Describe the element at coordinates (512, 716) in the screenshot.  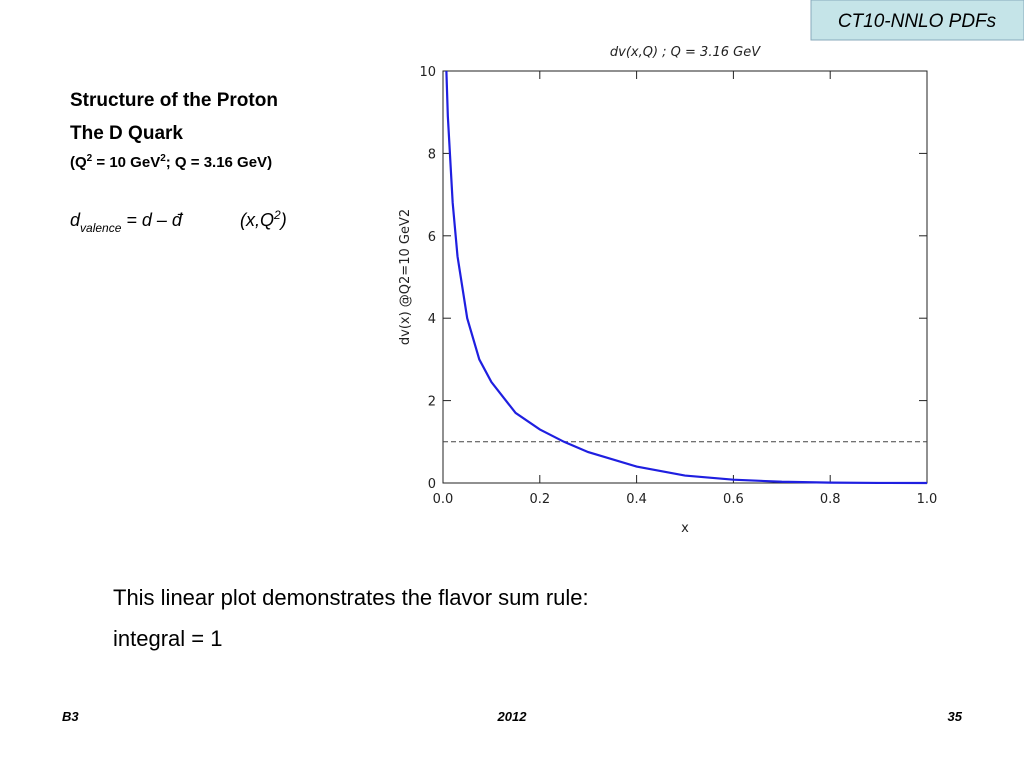
I see `footer-center: 2012` at that location.